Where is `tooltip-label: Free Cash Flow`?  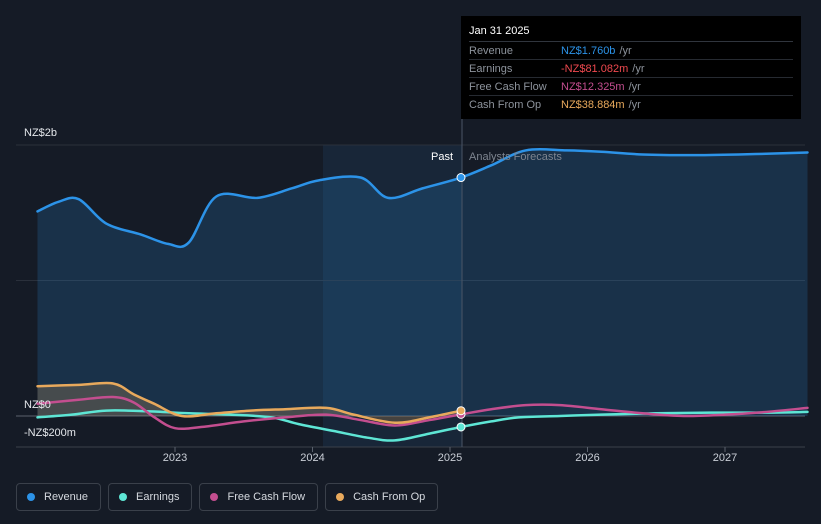
tooltip-label: Free Cash Flow is located at coordinates (508, 86).